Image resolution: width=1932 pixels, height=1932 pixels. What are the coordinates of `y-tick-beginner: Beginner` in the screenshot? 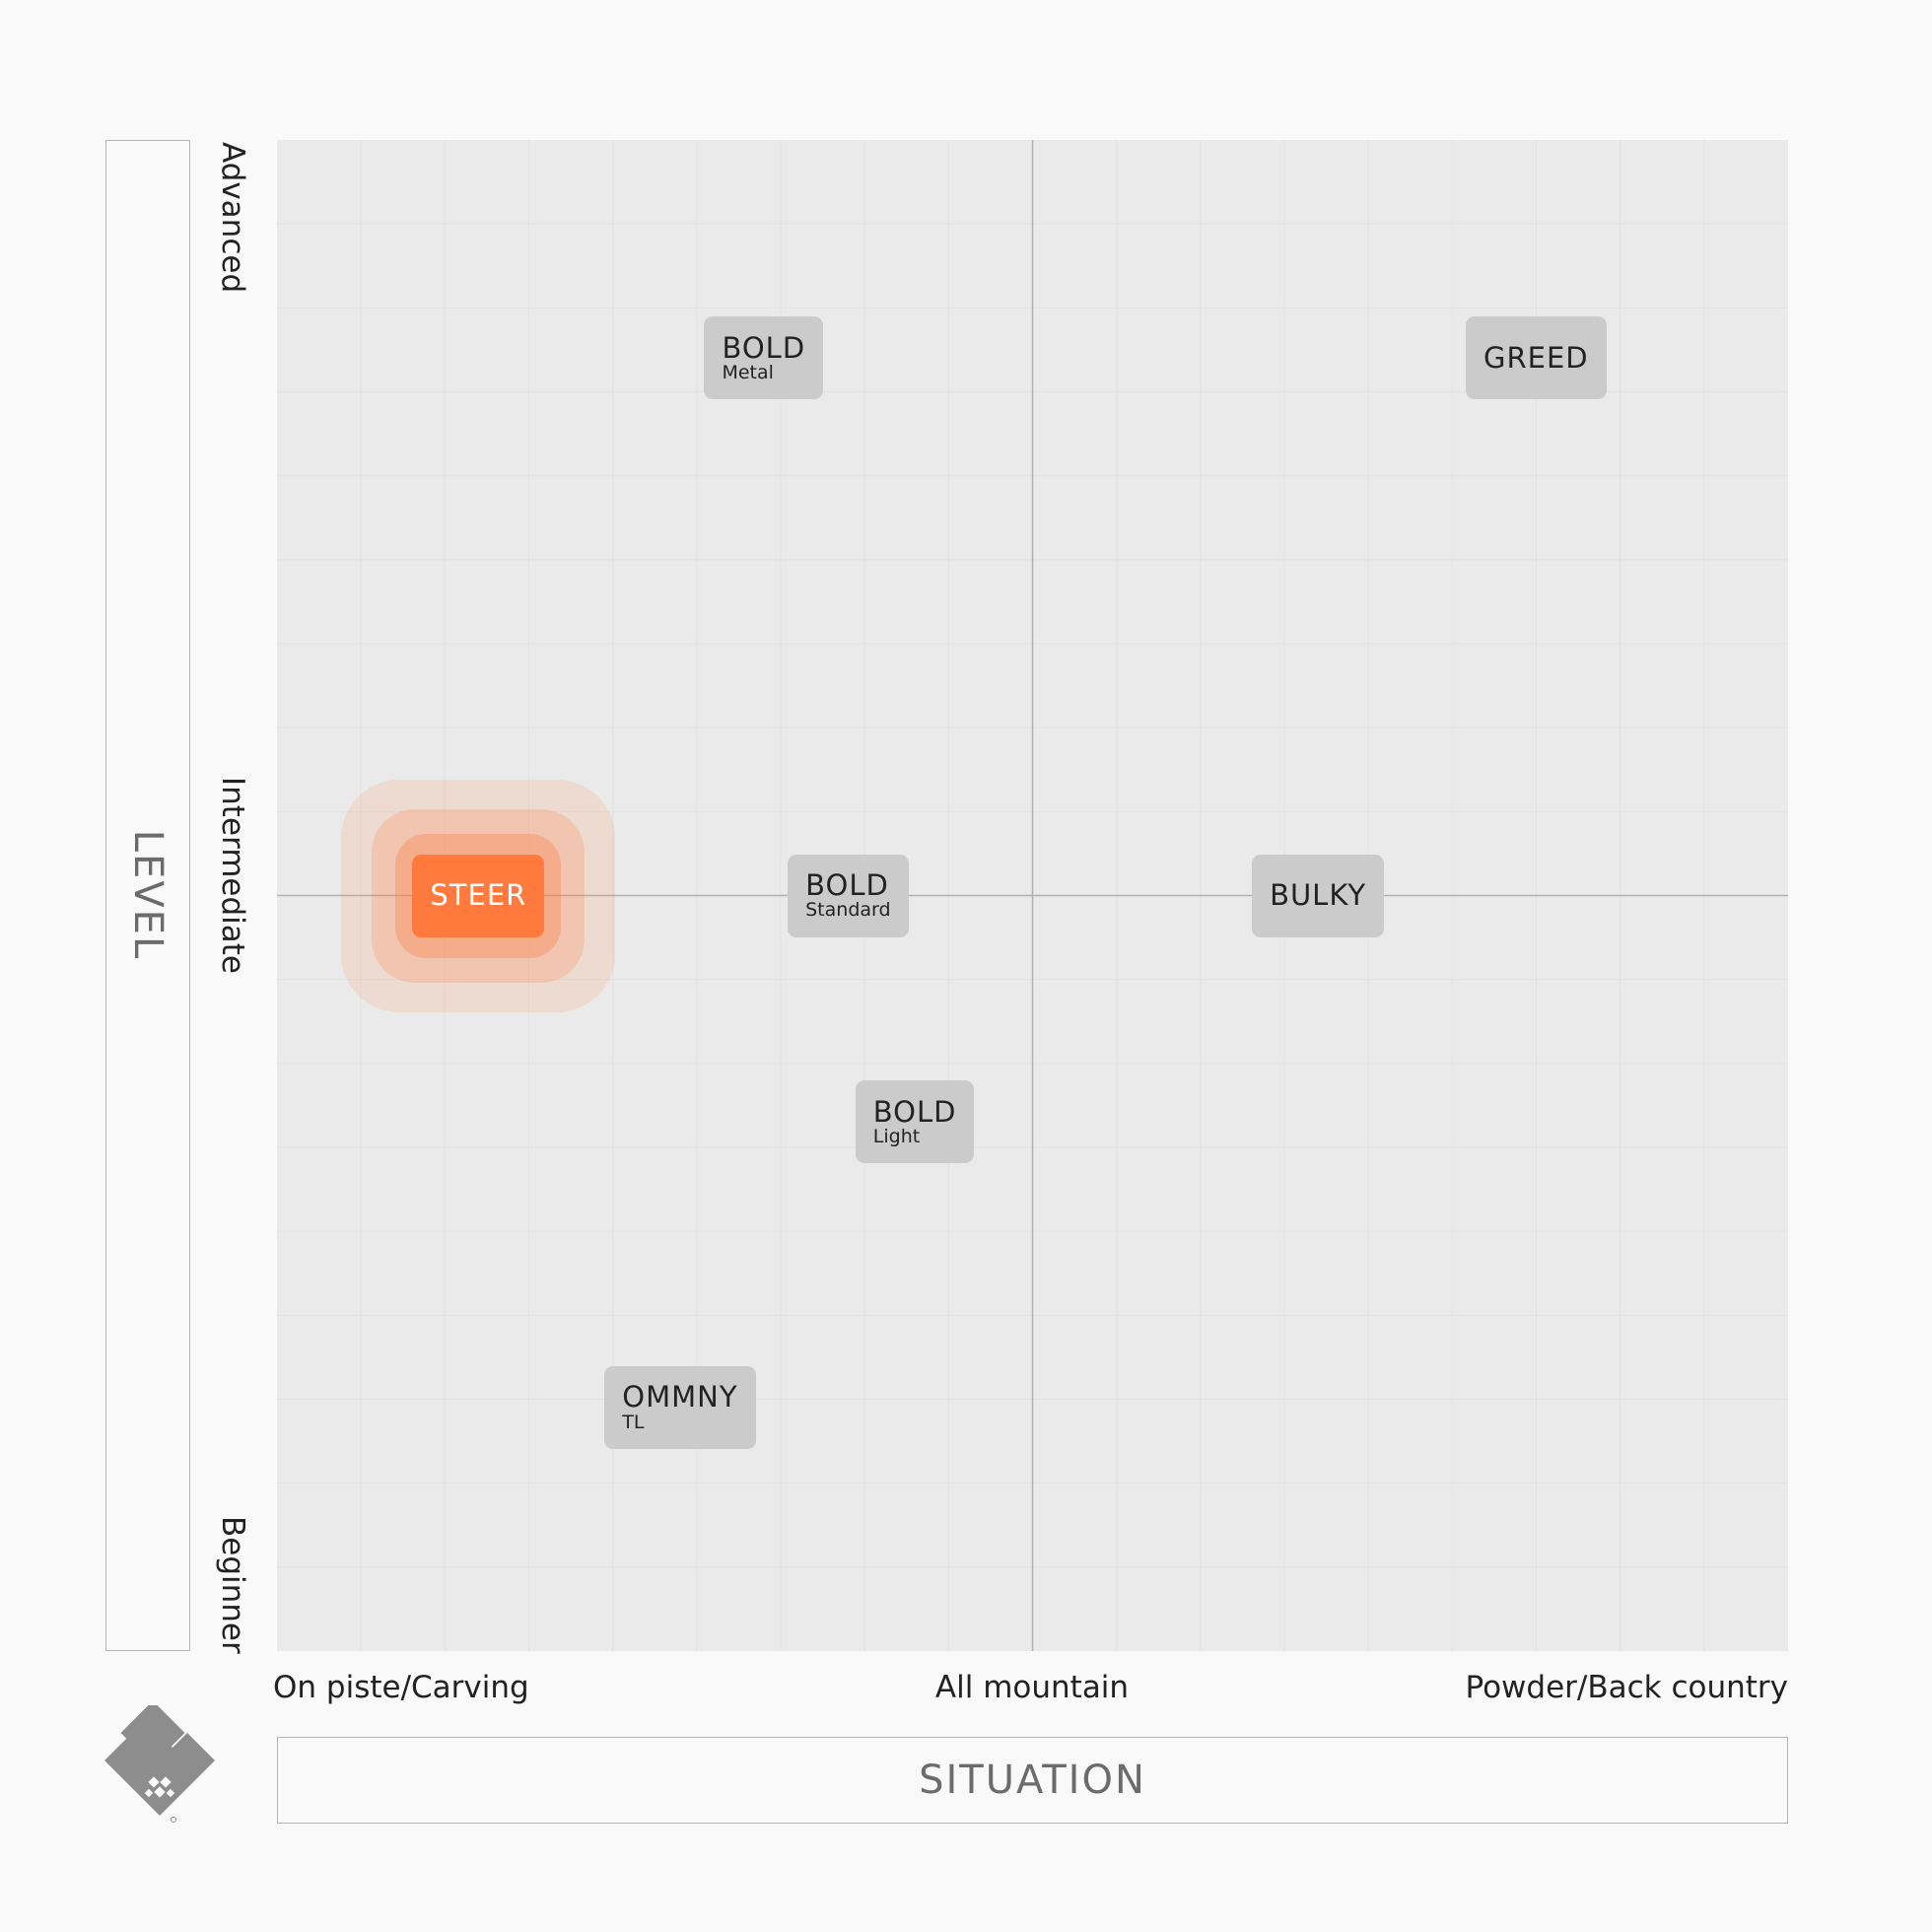 It's located at (233, 1585).